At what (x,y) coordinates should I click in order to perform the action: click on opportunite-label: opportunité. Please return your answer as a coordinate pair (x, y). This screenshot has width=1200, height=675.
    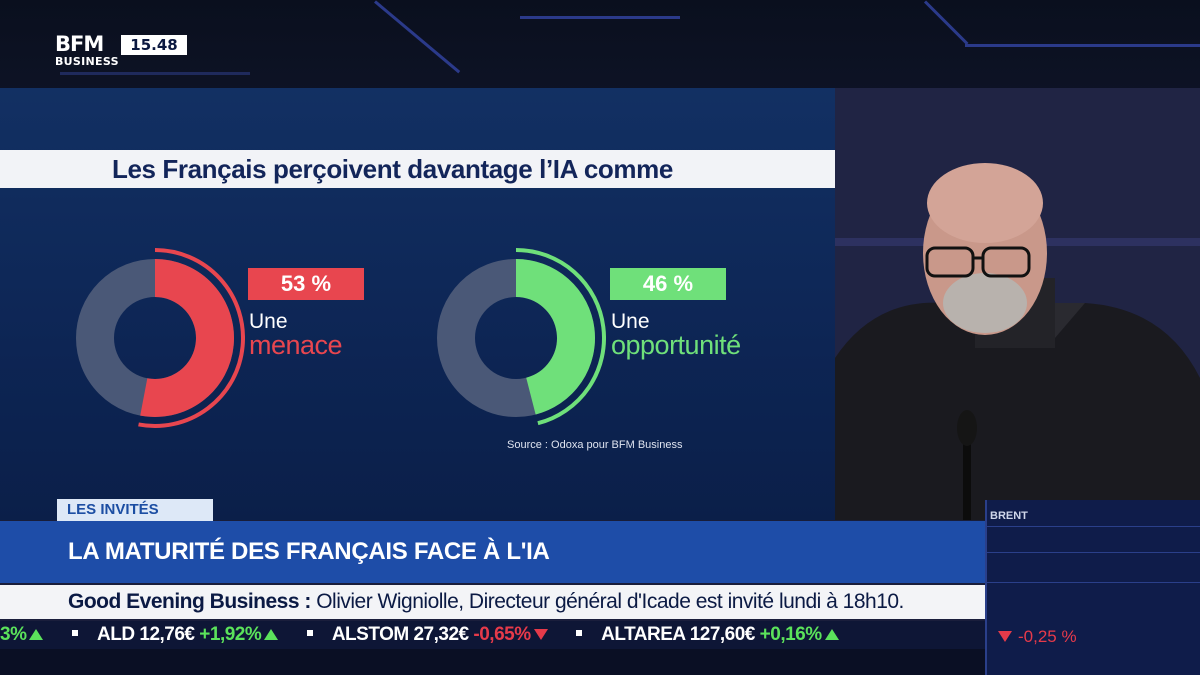
    Looking at the image, I should click on (676, 345).